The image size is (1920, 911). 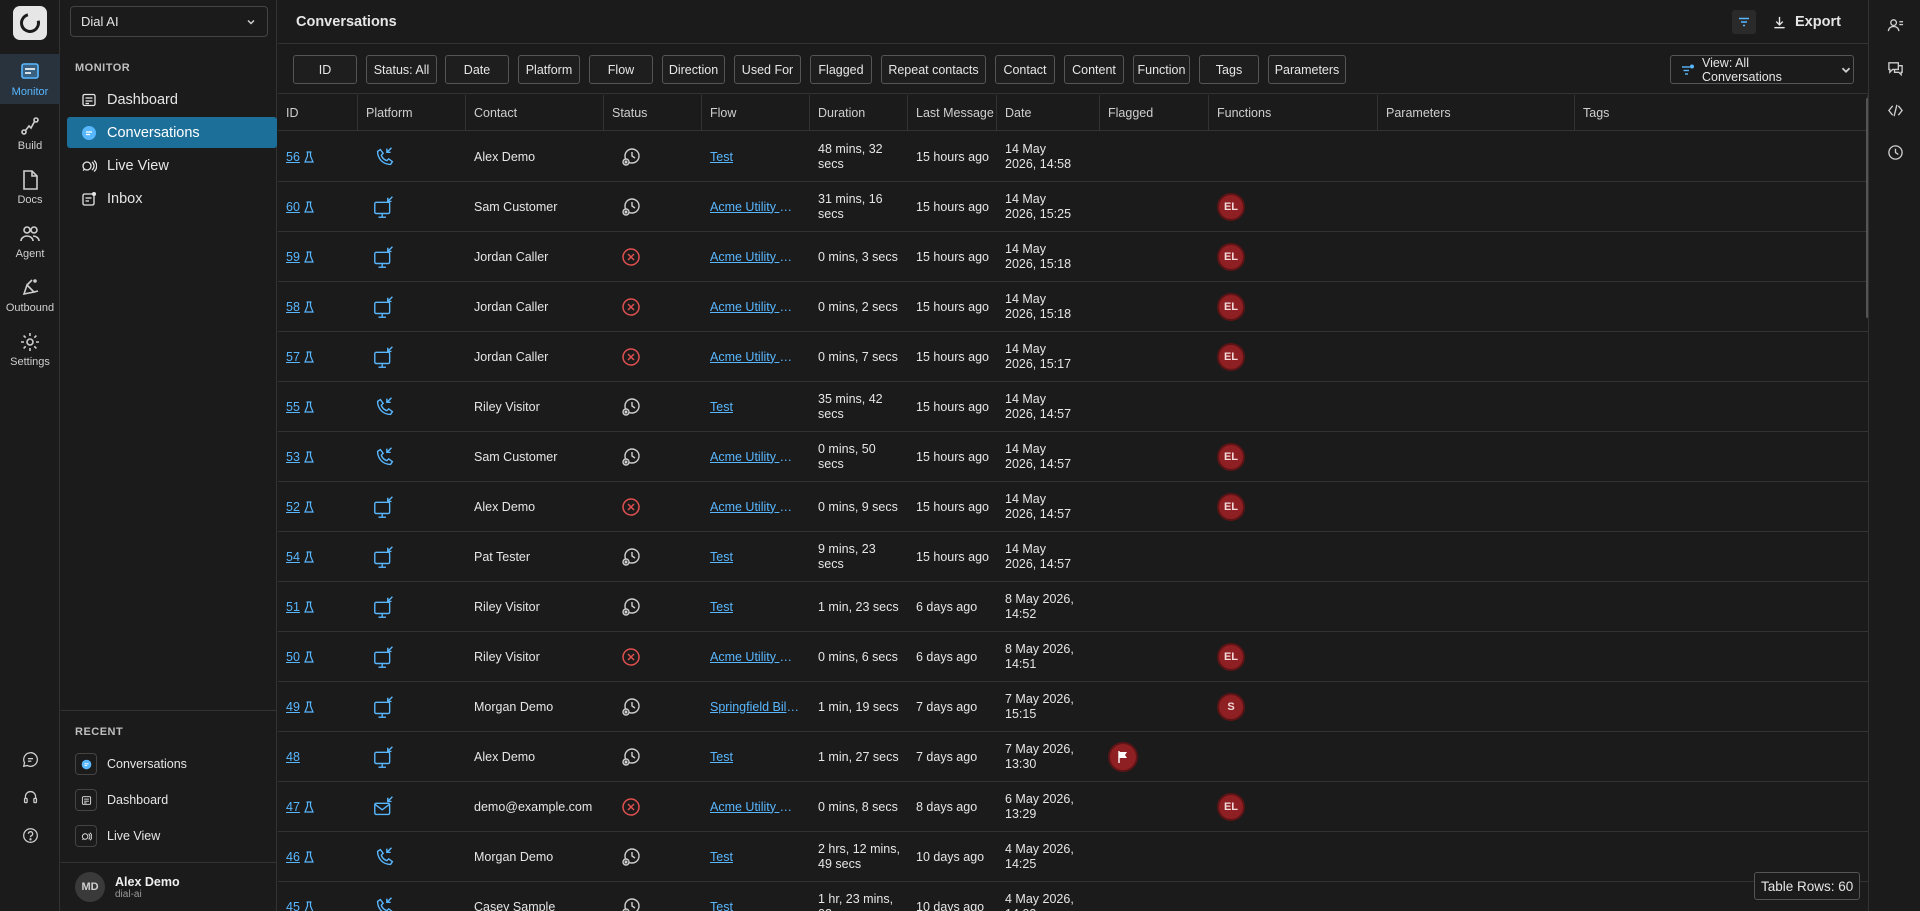 I want to click on filter-contact: Contact, so click(x=1025, y=69).